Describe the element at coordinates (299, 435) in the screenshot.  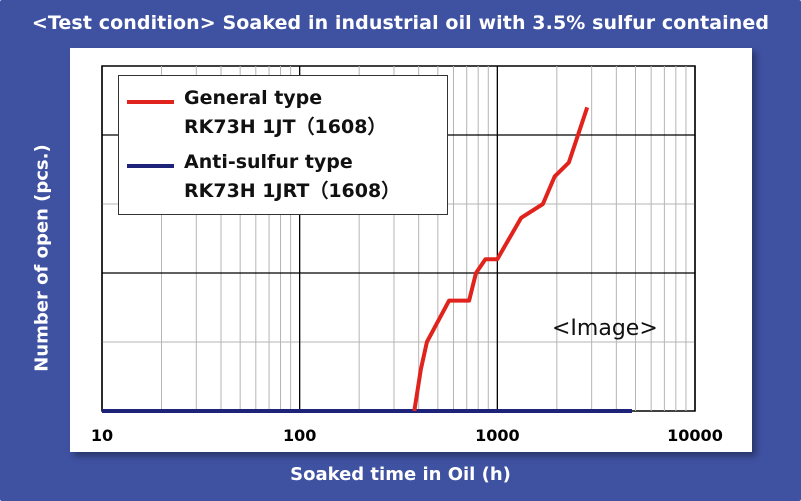
I see `x-tick-label: 100` at that location.